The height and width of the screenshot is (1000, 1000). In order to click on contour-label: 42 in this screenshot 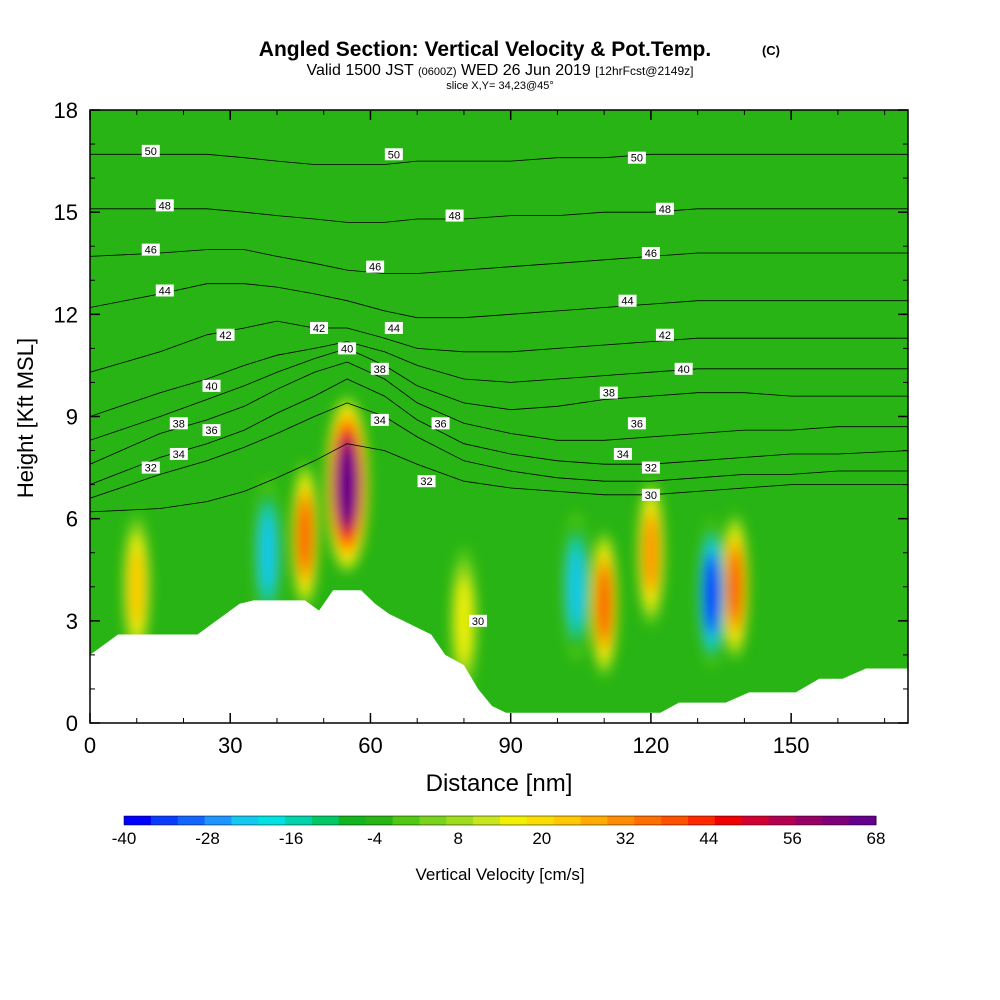, I will do `click(664, 335)`.